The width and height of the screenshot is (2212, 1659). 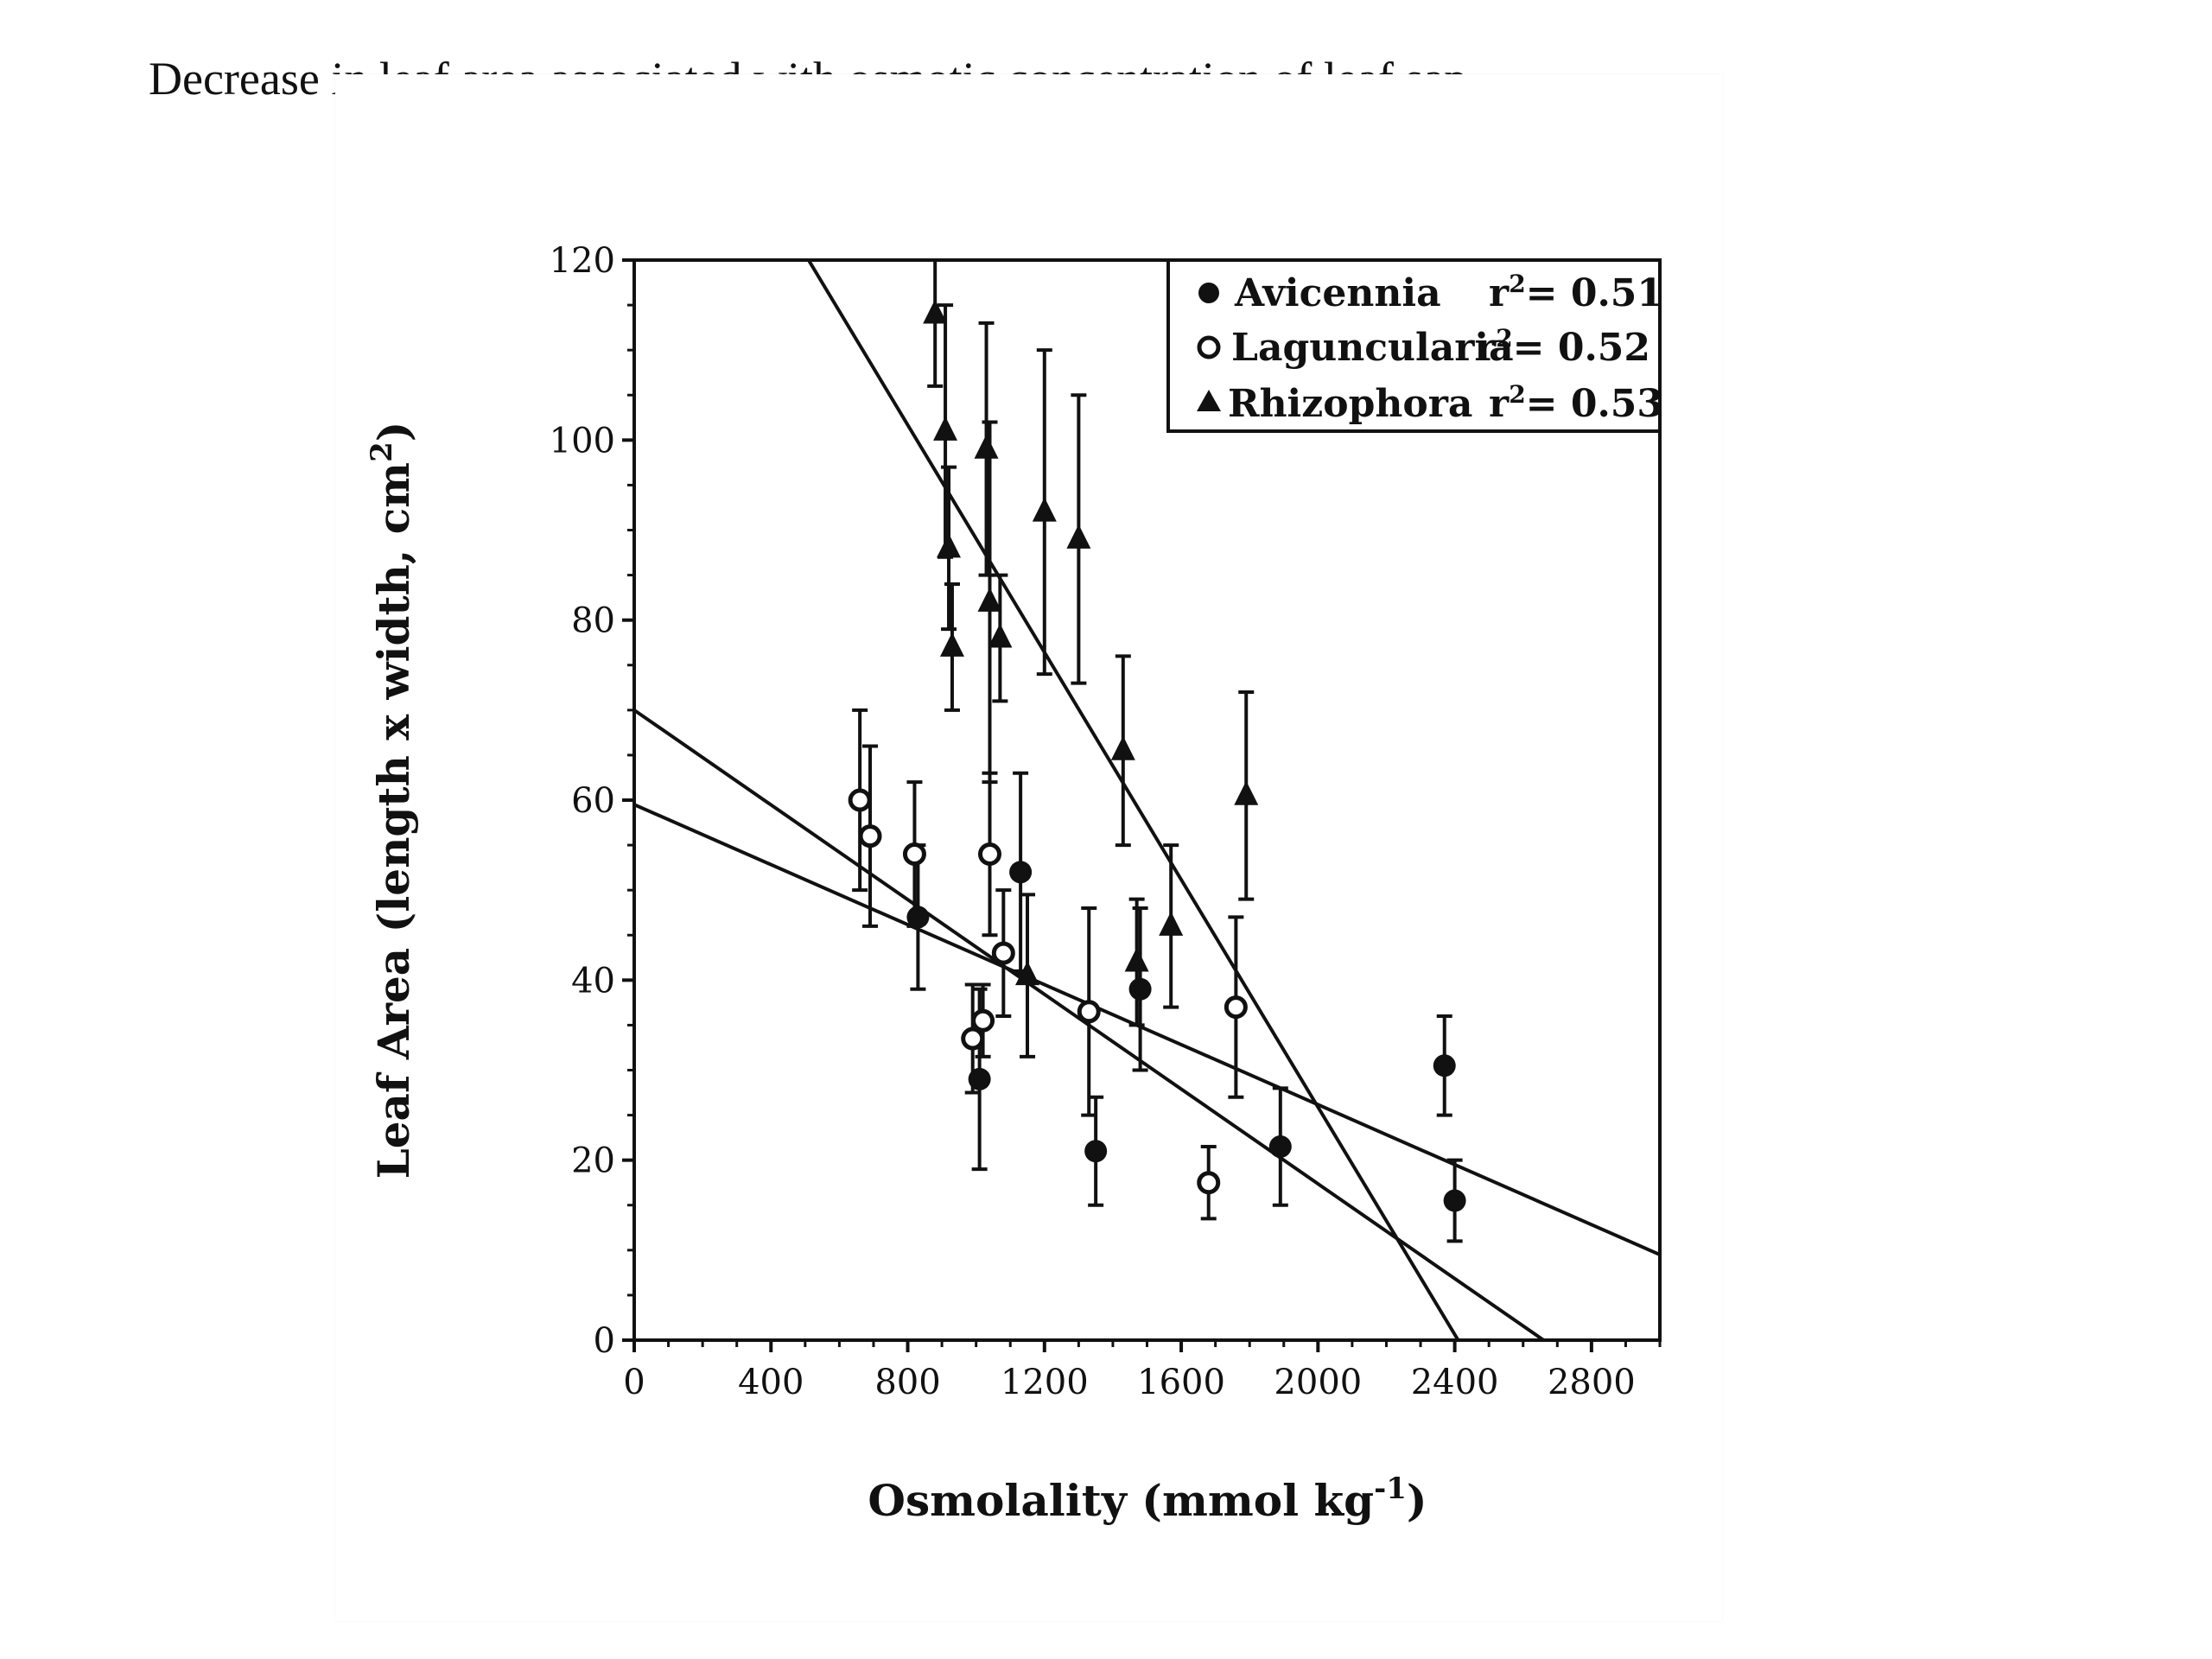 I want to click on y-tick-label: 80, so click(x=593, y=621).